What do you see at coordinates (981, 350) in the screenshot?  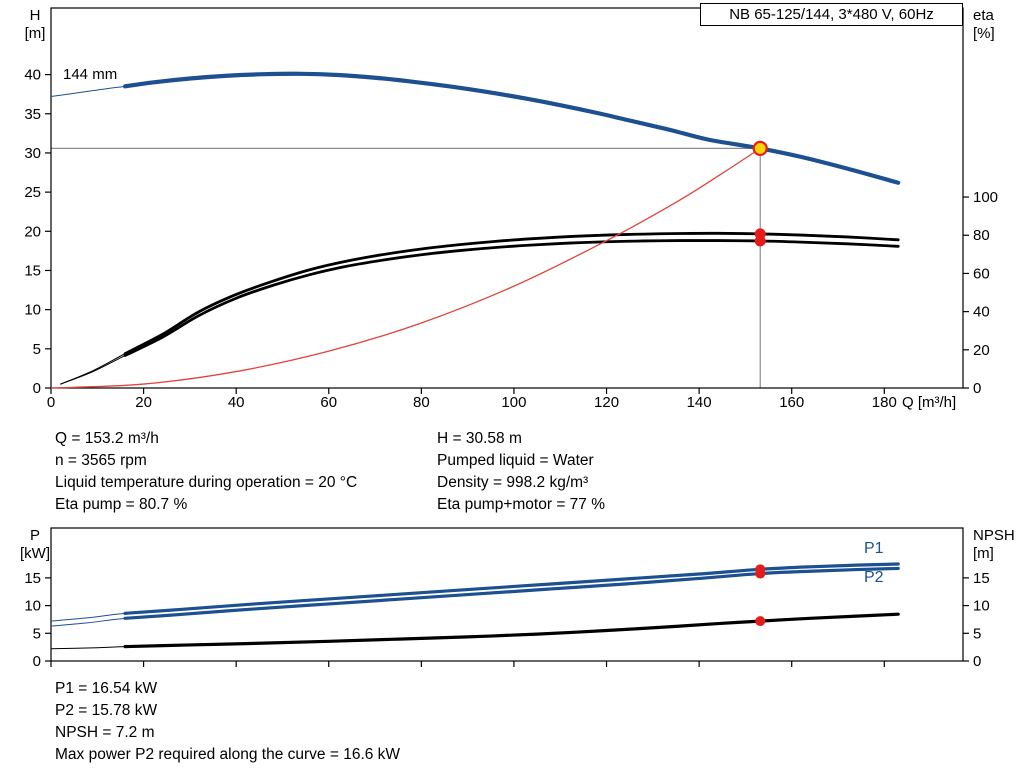 I see `y2-axis-tick-label: 20` at bounding box center [981, 350].